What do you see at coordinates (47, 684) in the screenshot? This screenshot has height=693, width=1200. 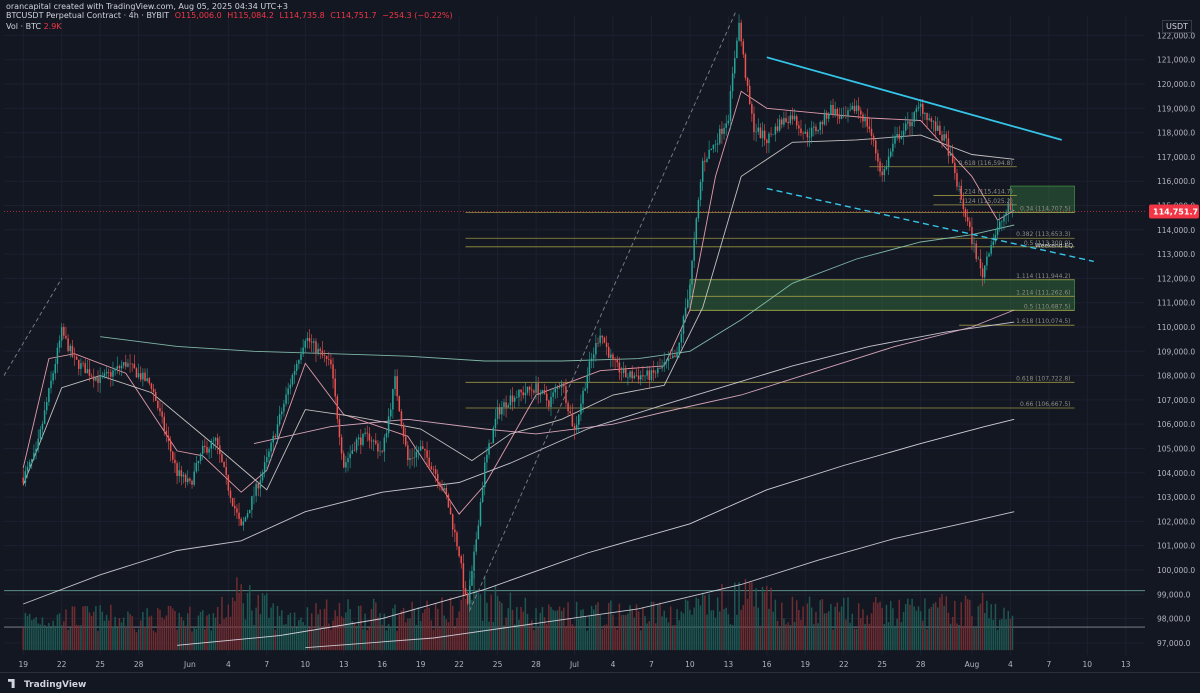 I see `tradingview-brand: TradingView` at bounding box center [47, 684].